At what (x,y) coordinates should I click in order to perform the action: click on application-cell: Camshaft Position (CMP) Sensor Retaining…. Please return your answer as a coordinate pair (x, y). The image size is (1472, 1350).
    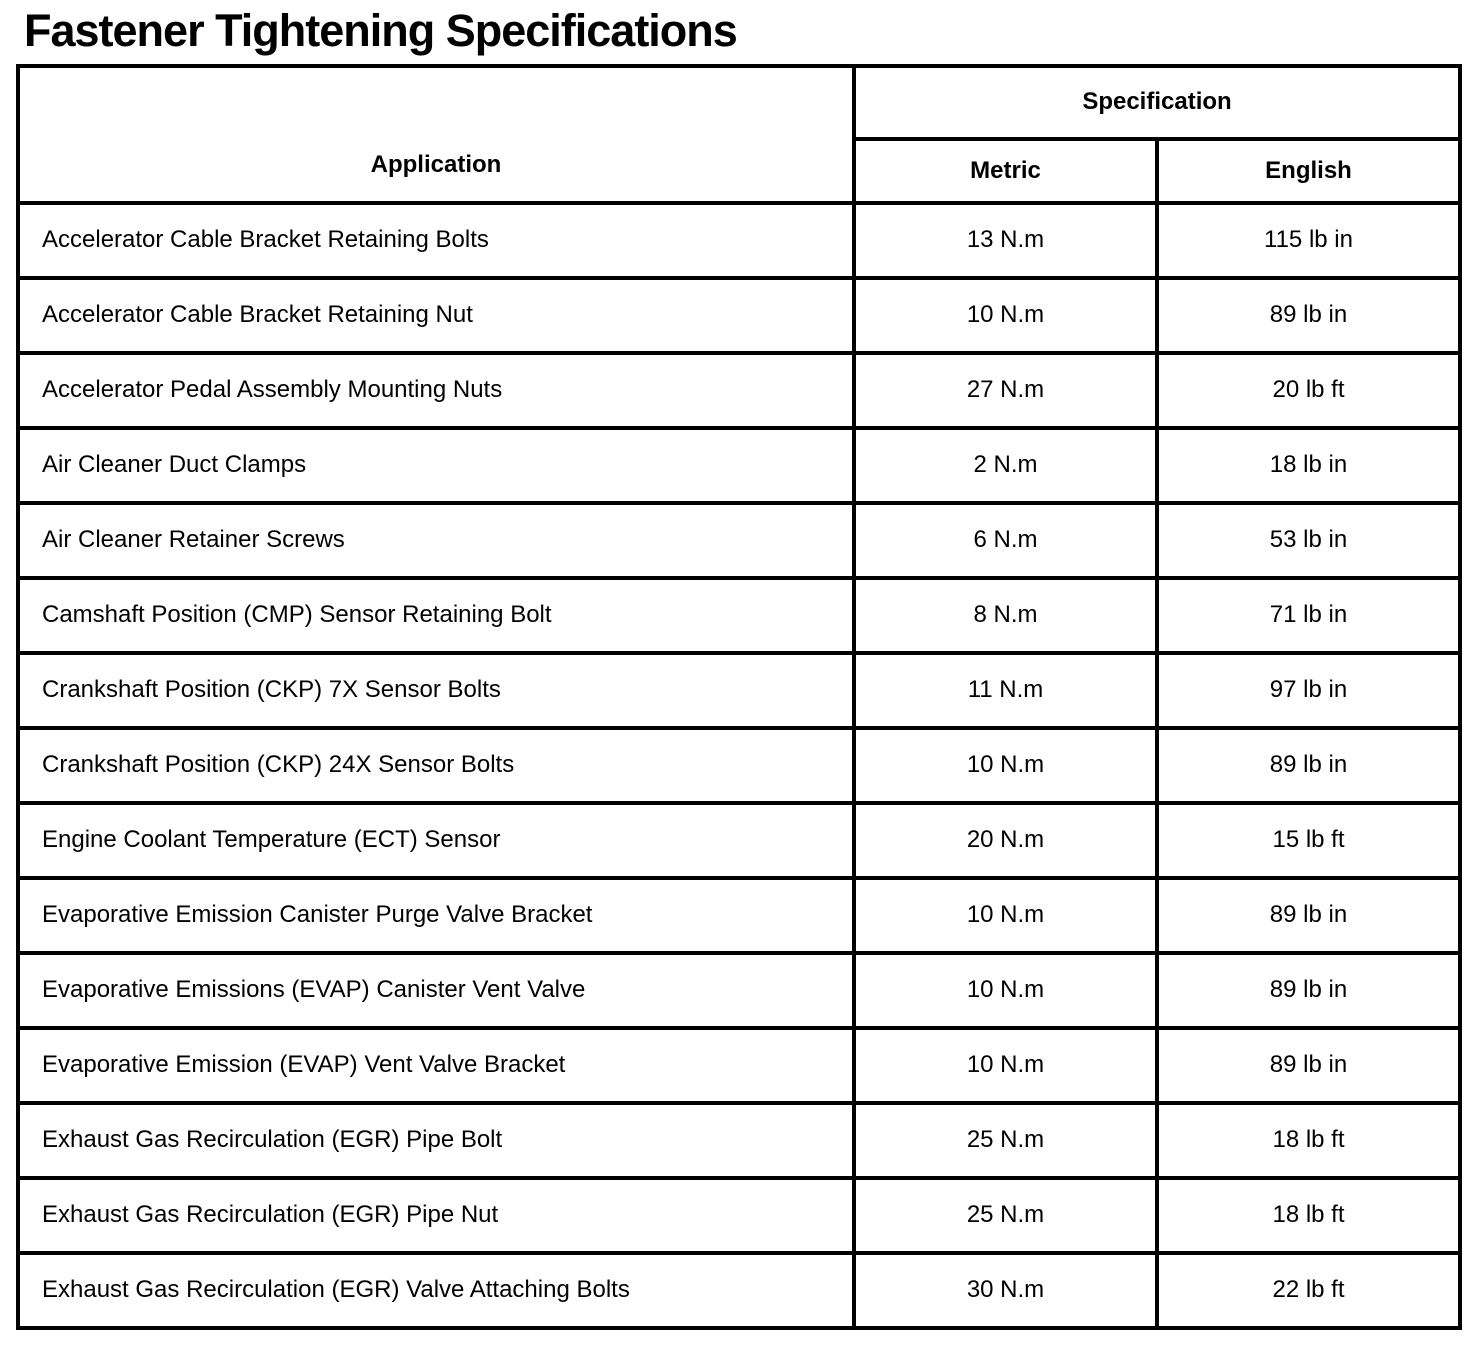
    Looking at the image, I should click on (436, 615).